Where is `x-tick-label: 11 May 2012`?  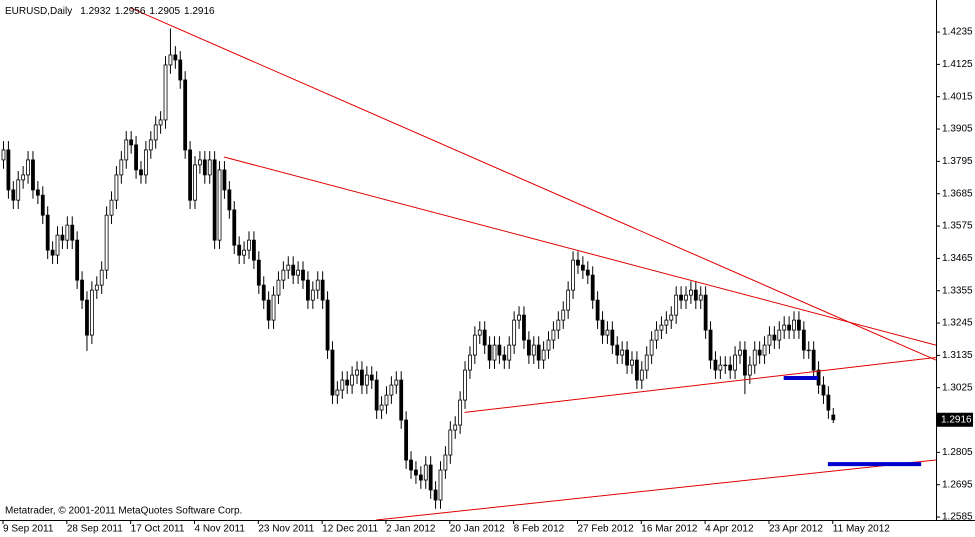
x-tick-label: 11 May 2012 is located at coordinates (862, 529).